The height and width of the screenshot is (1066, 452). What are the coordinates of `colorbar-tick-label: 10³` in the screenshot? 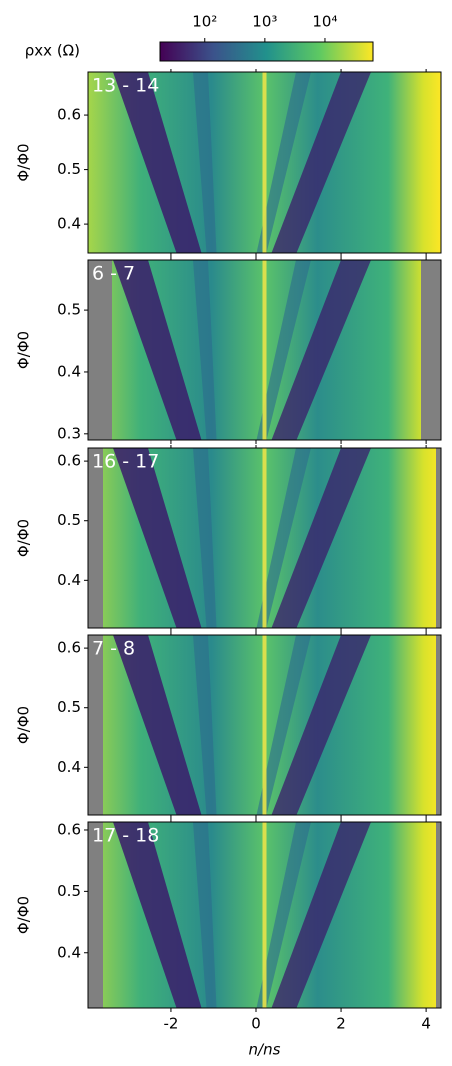 It's located at (264, 22).